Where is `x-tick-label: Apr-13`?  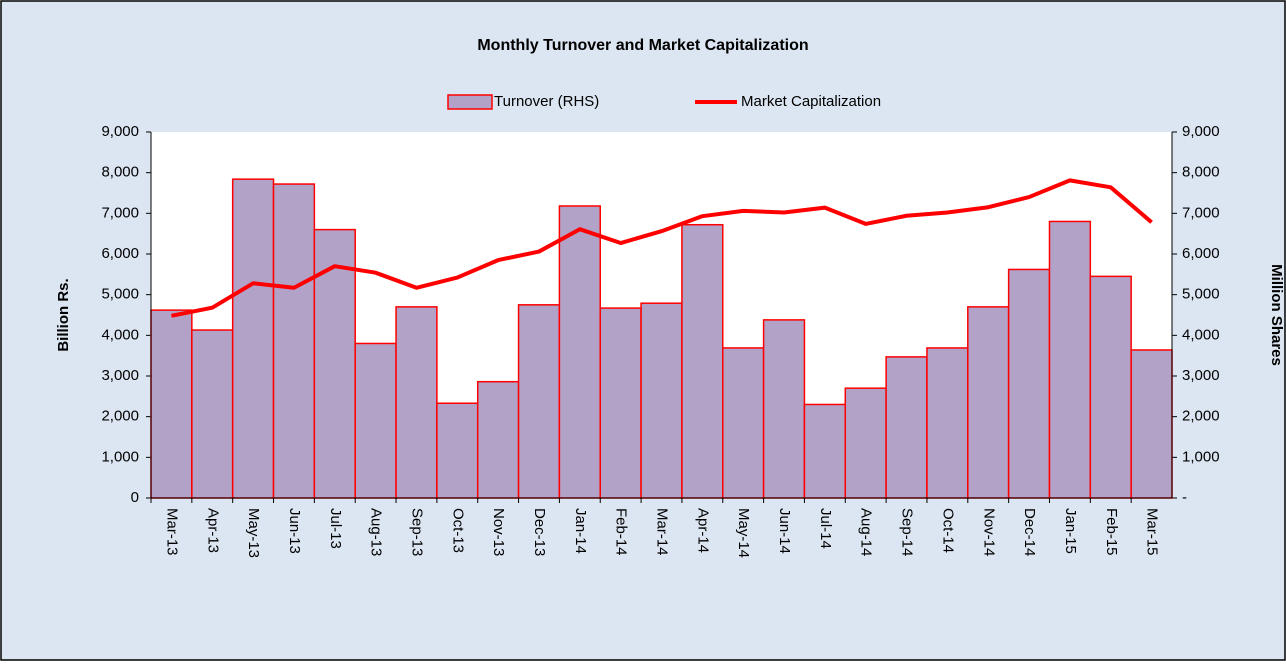 x-tick-label: Apr-13 is located at coordinates (212, 530).